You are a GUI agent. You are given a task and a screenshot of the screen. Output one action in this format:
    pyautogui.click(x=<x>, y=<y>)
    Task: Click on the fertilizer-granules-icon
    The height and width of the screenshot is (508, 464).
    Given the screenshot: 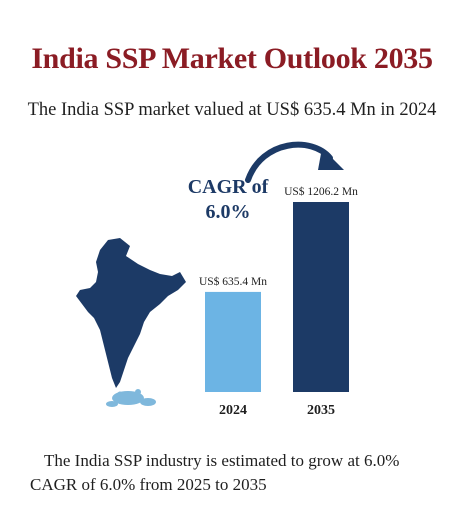 What is the action you would take?
    pyautogui.click(x=131, y=398)
    